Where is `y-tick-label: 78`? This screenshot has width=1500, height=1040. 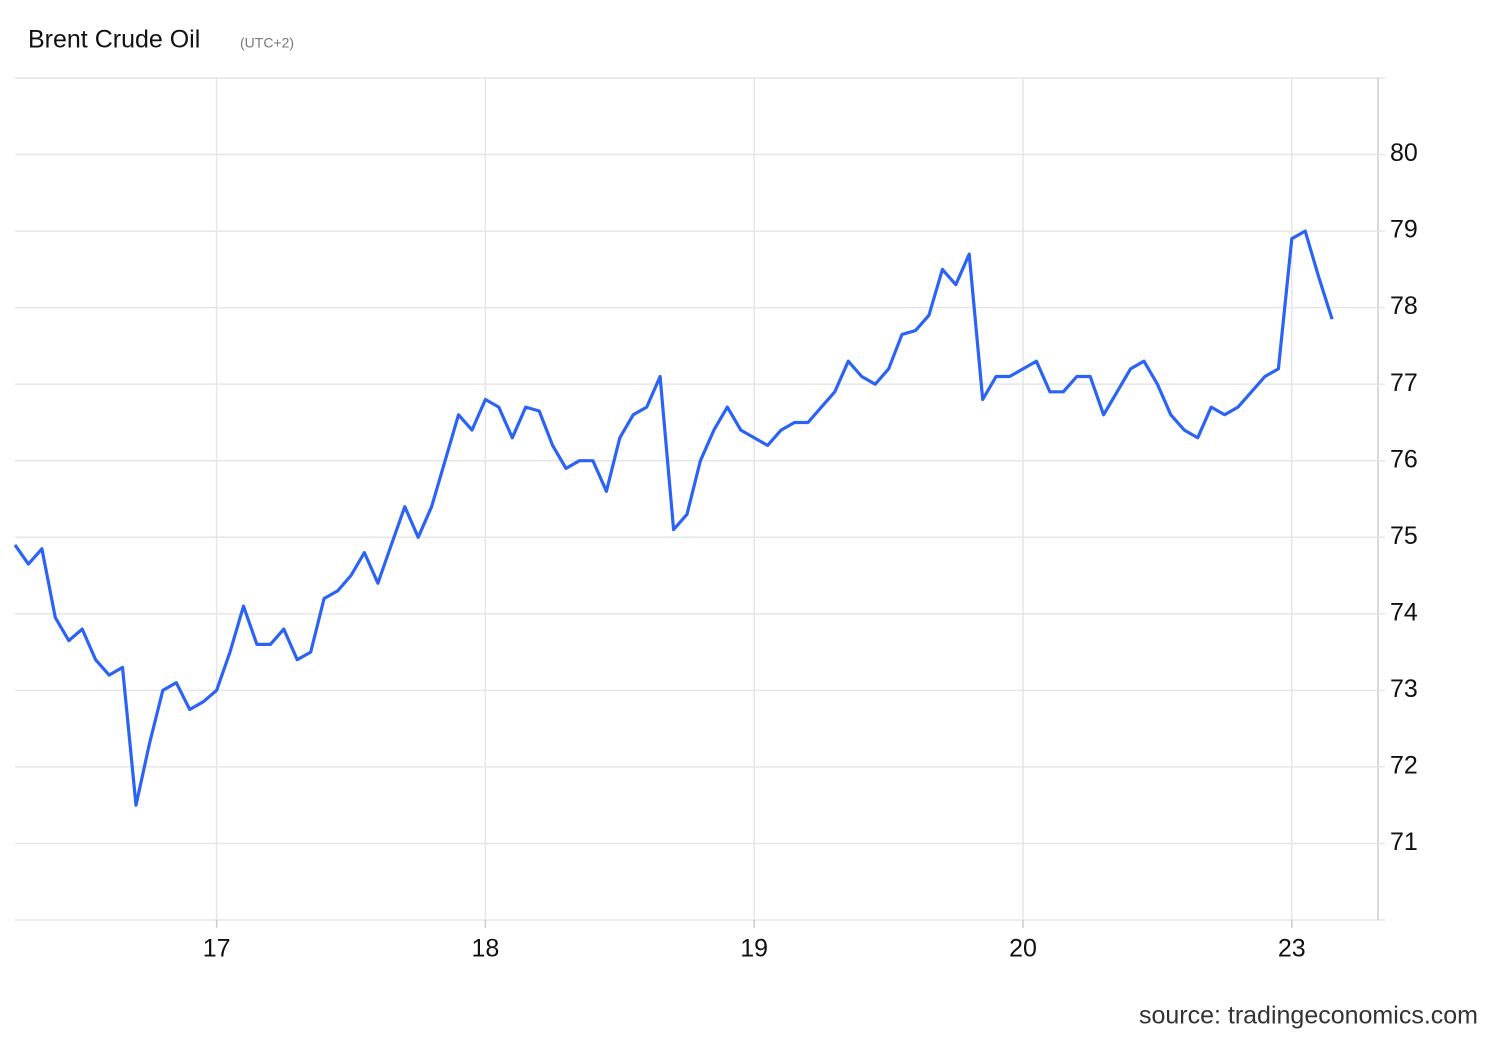
y-tick-label: 78 is located at coordinates (1404, 306).